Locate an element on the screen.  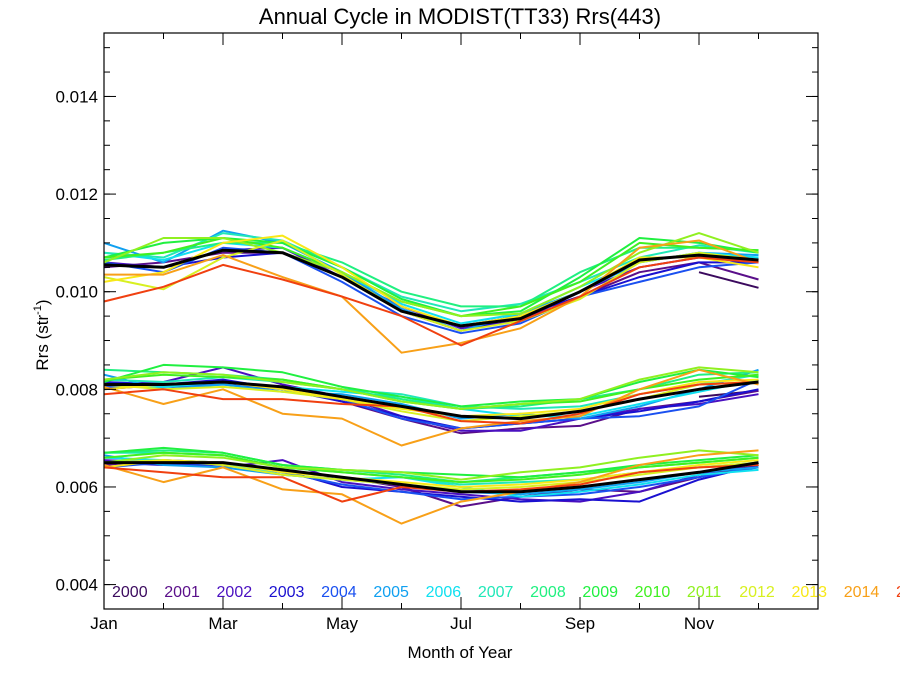
legend-entry-2009: 2009 is located at coordinates (600, 592).